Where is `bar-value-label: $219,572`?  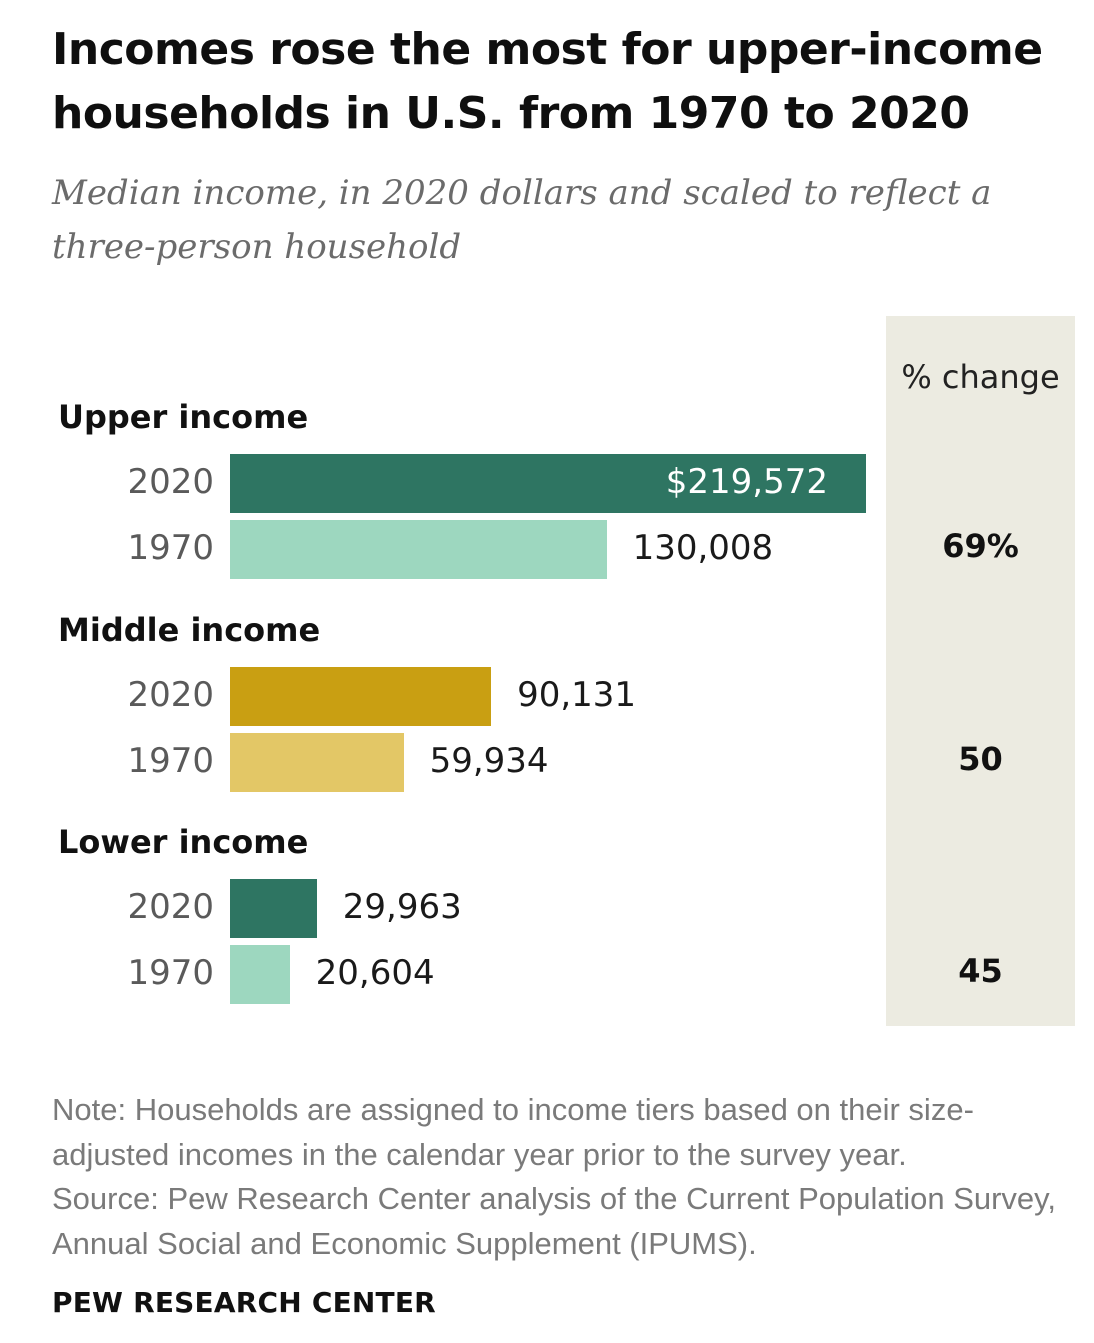
bar-value-label: $219,572 is located at coordinates (746, 482).